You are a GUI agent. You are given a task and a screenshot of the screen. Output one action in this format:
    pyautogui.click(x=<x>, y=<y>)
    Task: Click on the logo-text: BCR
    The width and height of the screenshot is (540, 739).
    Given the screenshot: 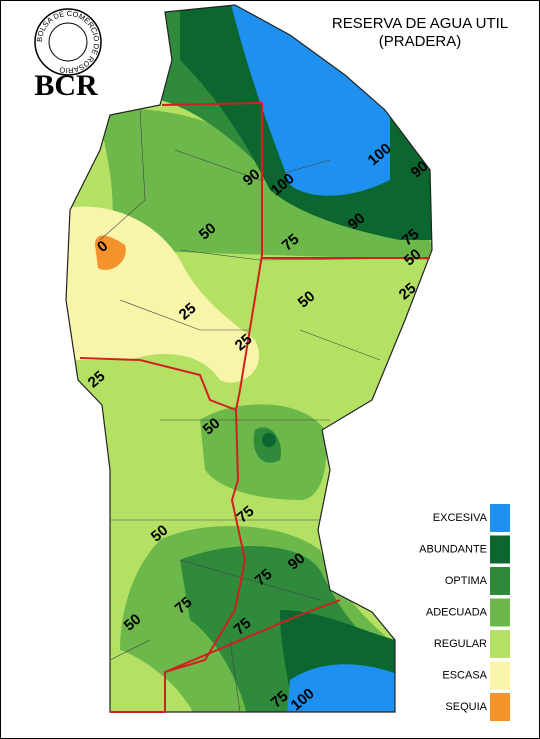 What is the action you would take?
    pyautogui.click(x=66, y=85)
    